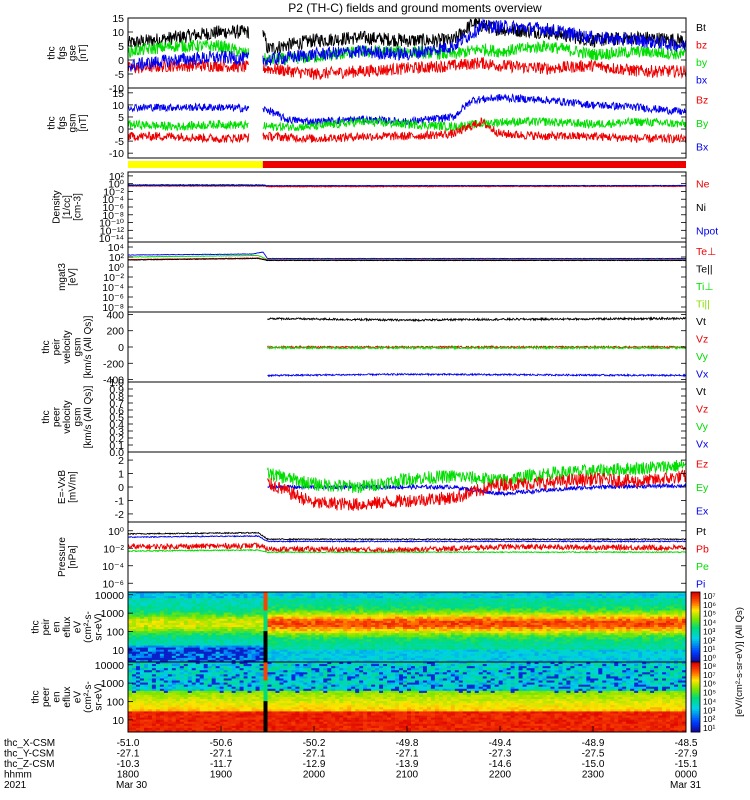 The width and height of the screenshot is (750, 800). Describe the element at coordinates (407, 259) in the screenshot. I see `series-temperature-te` at that location.